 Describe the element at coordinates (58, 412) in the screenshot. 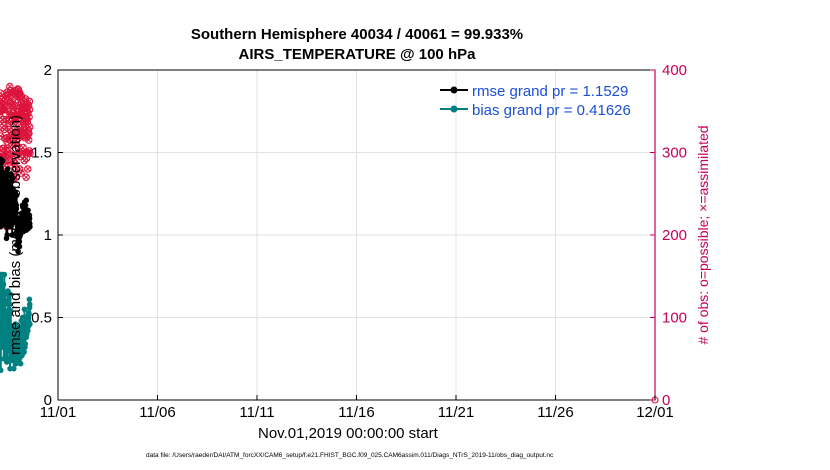

I see `x-tick-label: 11/01` at that location.